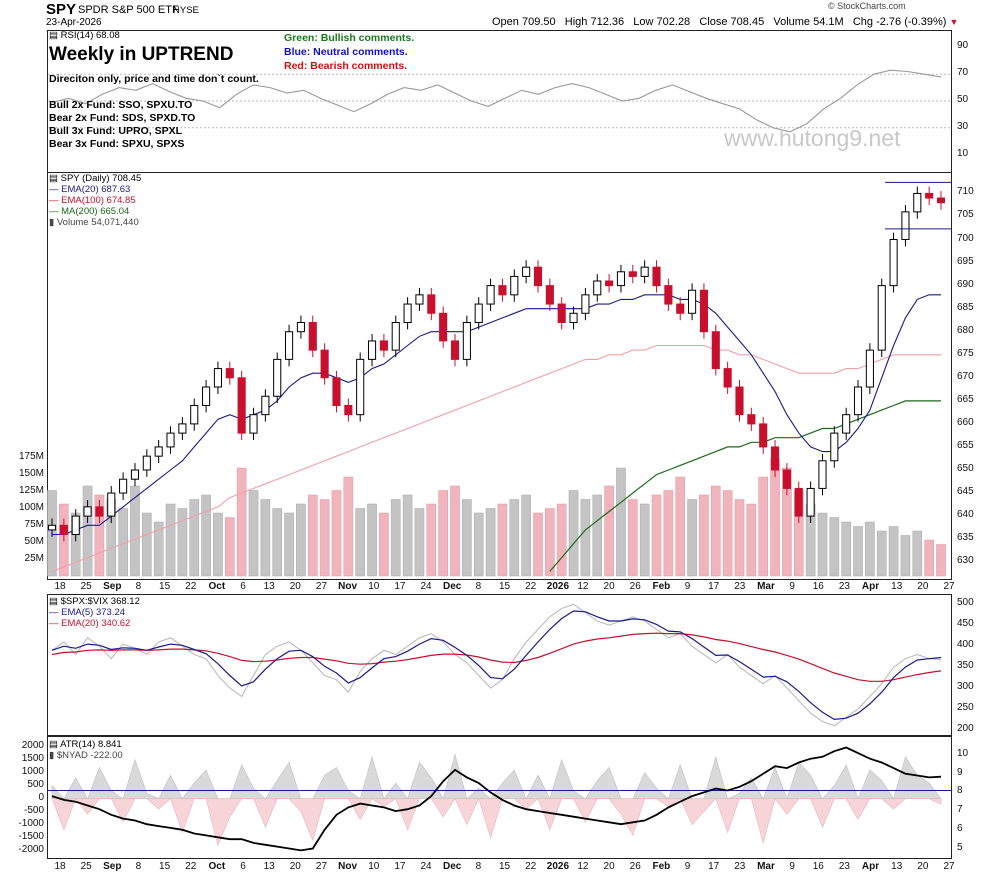 The width and height of the screenshot is (990, 876). I want to click on x-tick-top: Oct, so click(217, 586).